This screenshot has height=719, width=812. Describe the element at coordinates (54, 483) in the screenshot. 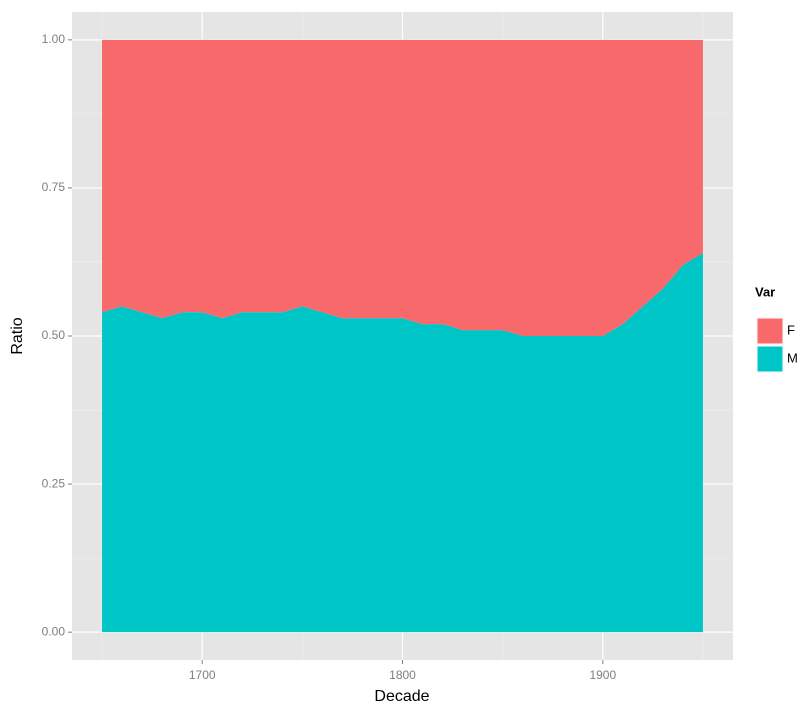

I see `y-tick-label: 0.25` at that location.